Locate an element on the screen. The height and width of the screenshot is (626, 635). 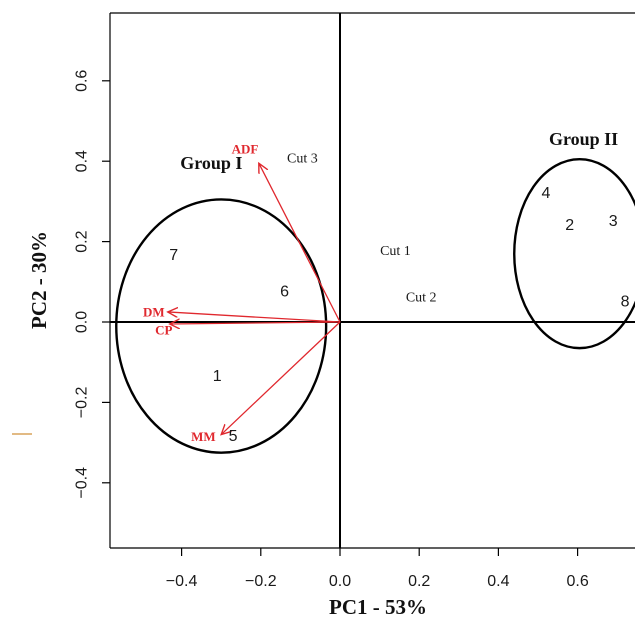
point-label-6: 6 is located at coordinates (284, 291).